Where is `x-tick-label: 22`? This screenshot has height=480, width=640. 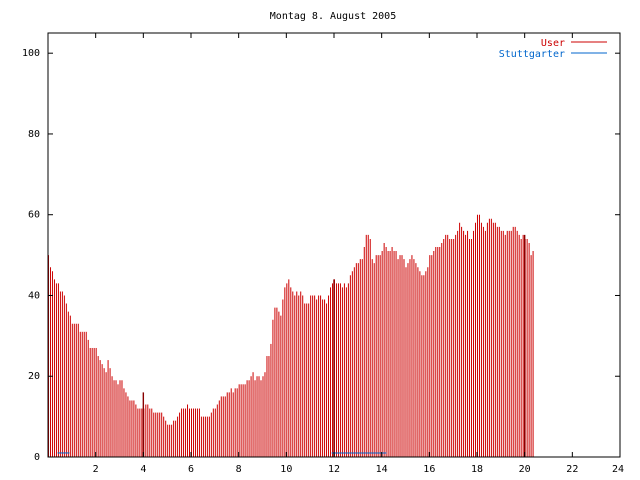
x-tick-label: 22 is located at coordinates (572, 469).